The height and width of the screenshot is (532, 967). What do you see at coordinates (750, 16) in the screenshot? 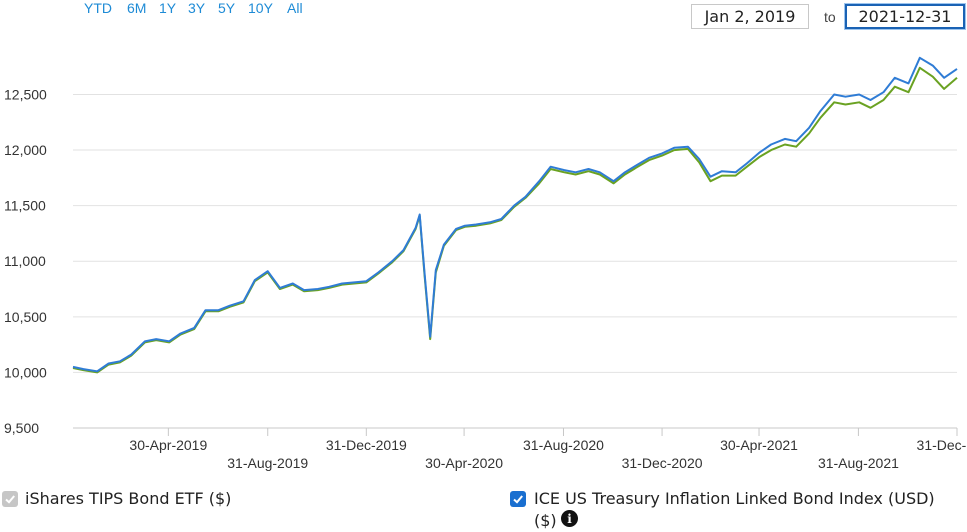
I see `from-date-input: Jan 2, 2019` at bounding box center [750, 16].